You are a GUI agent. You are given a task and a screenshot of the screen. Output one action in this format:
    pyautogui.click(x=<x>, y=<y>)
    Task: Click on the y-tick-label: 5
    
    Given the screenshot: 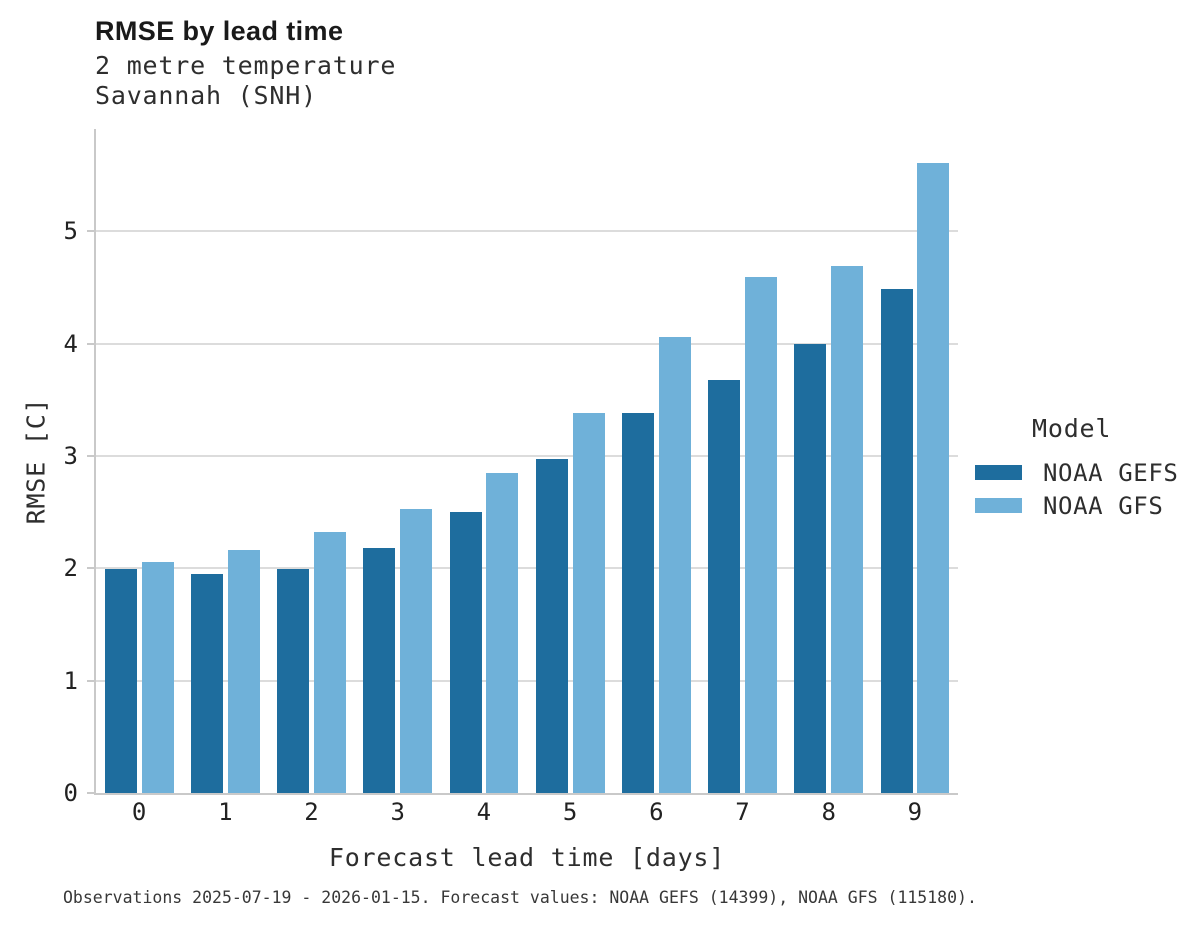 What is the action you would take?
    pyautogui.click(x=70, y=231)
    